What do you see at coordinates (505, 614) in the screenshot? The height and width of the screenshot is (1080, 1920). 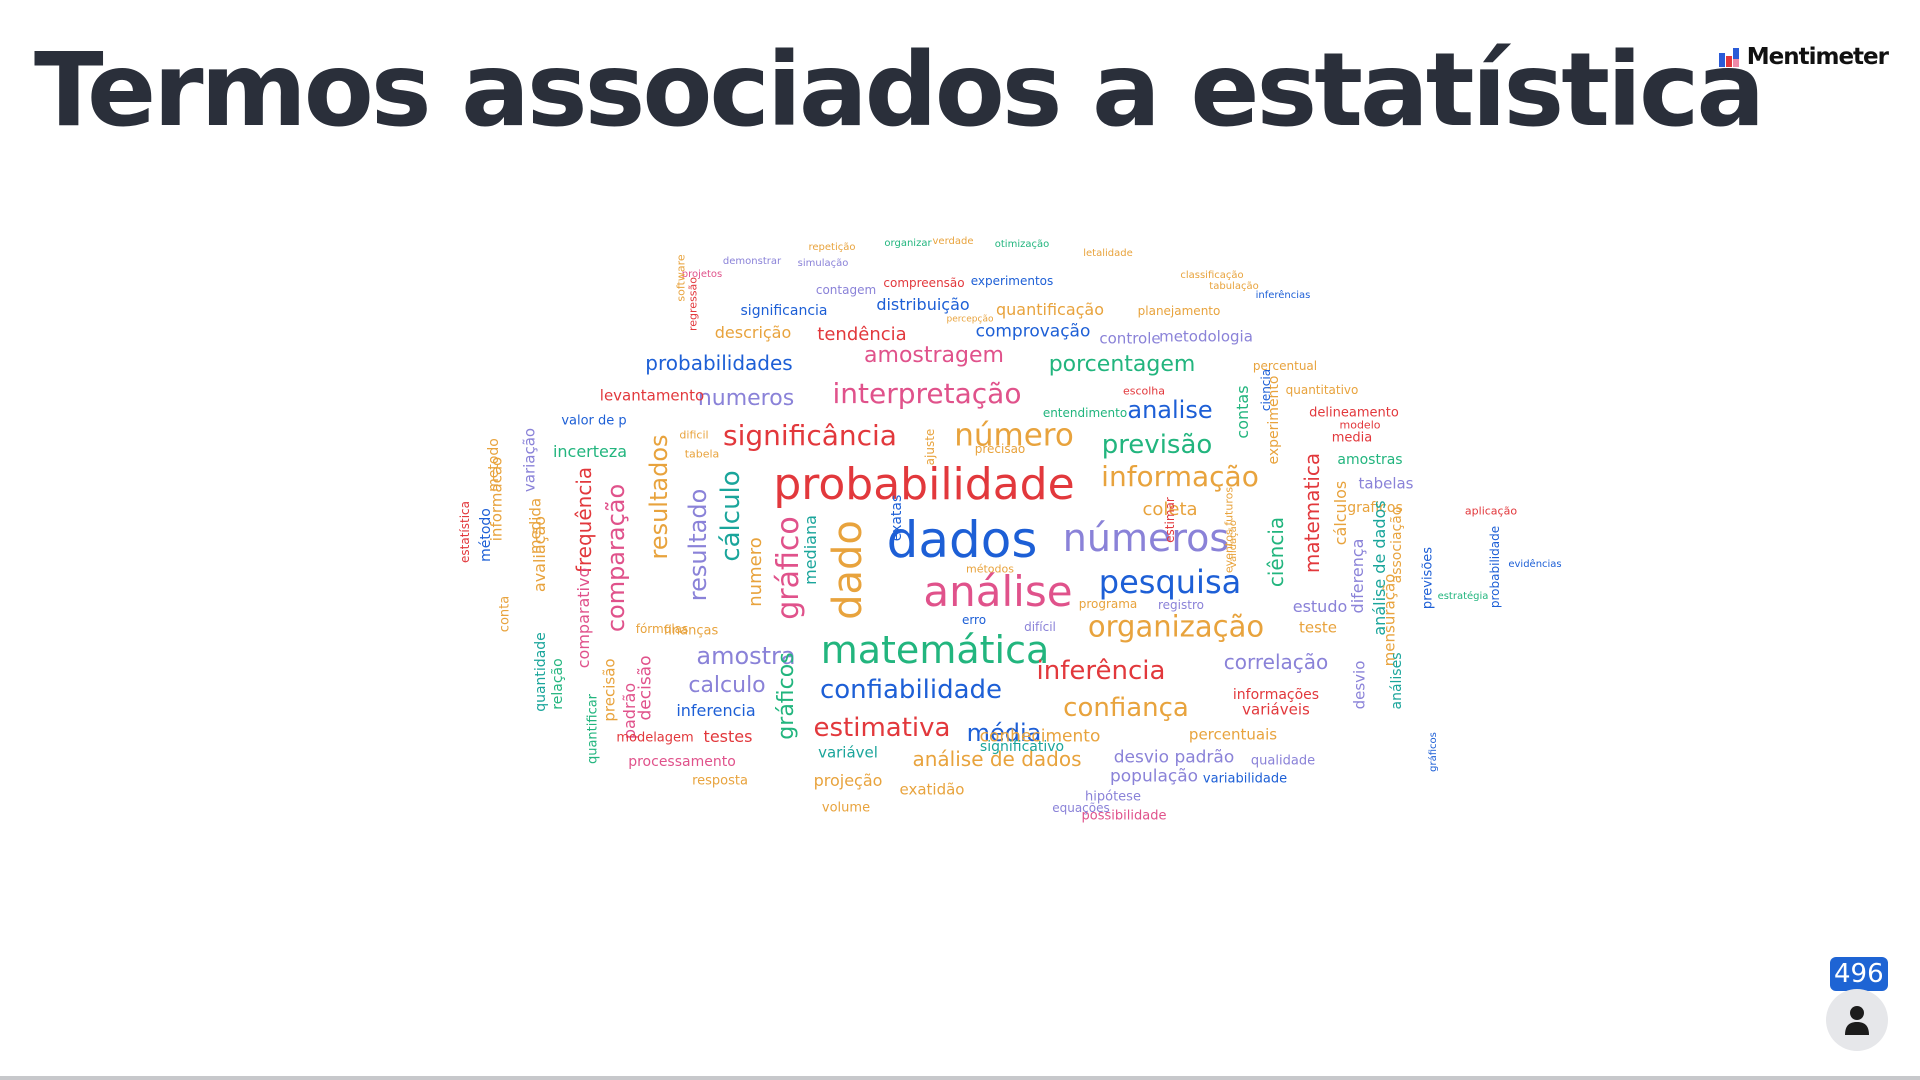 I see `cloud-word: conta` at bounding box center [505, 614].